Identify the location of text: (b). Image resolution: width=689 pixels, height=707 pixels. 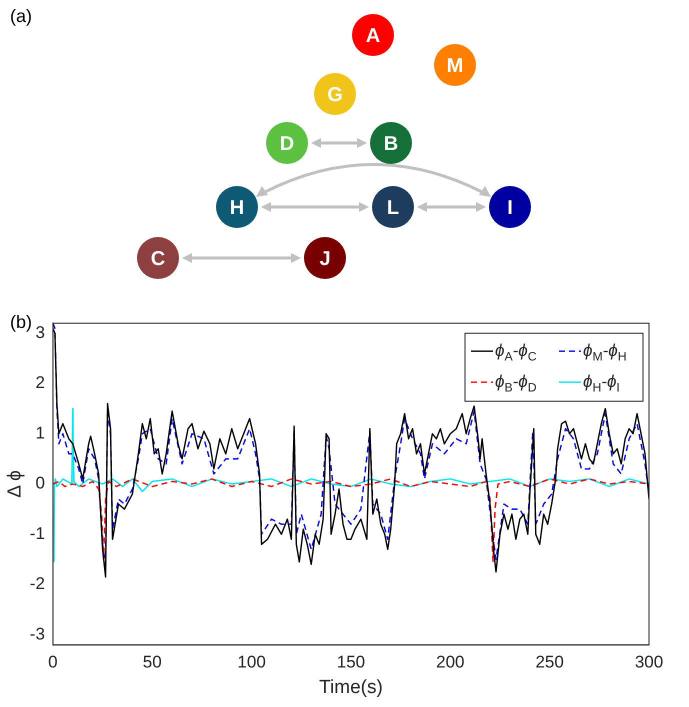
(21, 322).